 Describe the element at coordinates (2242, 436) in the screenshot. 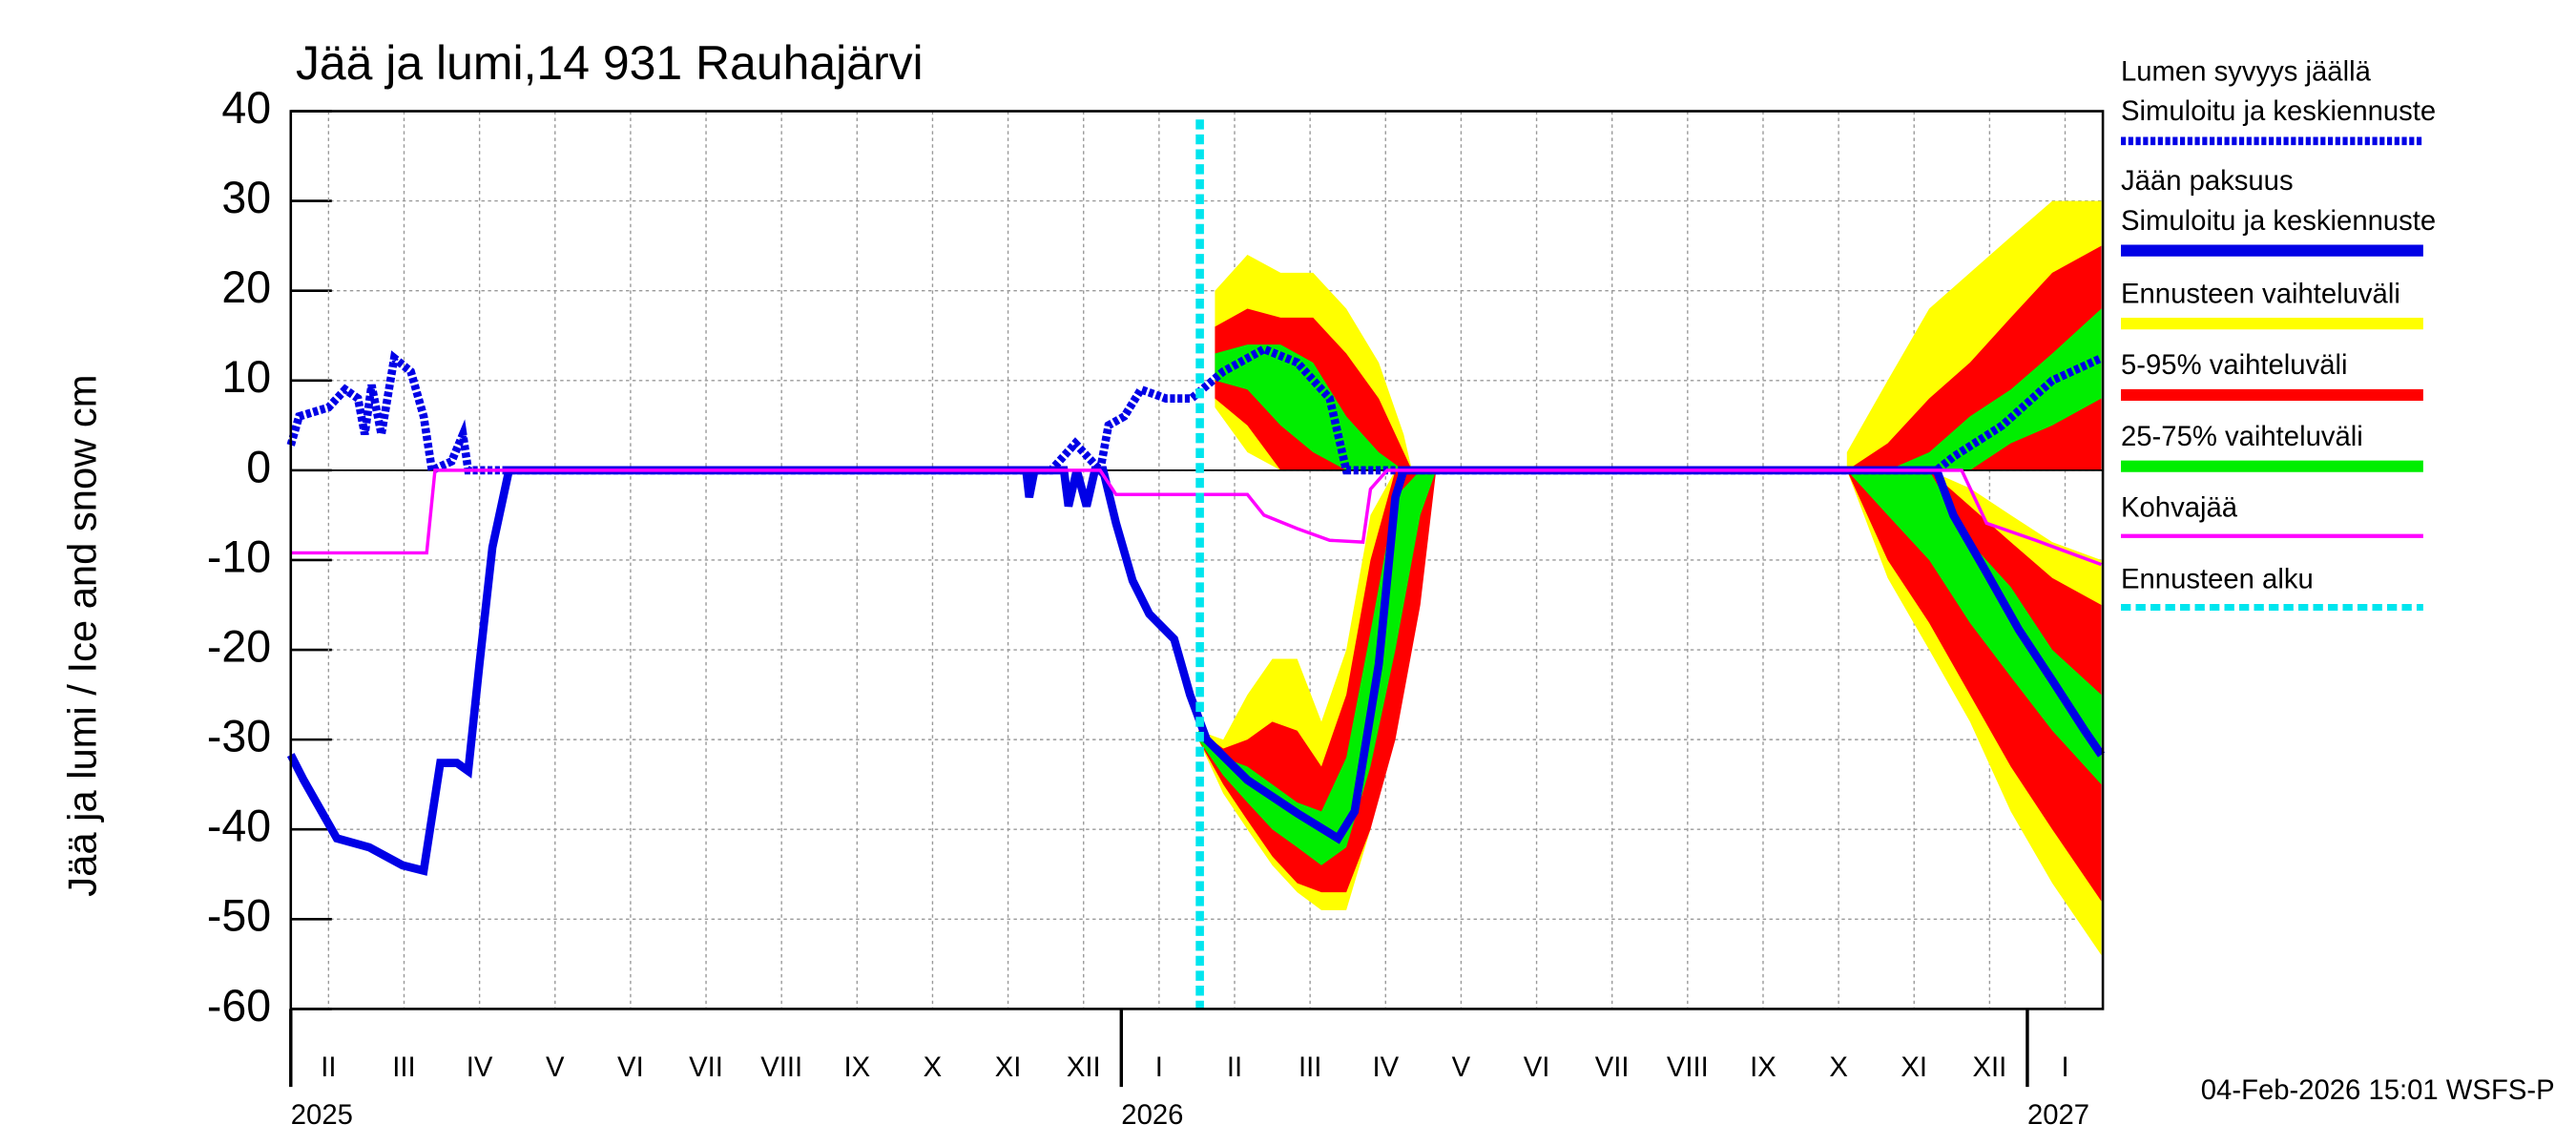

I see `legend-label: 25-75% vaihteluväli` at that location.